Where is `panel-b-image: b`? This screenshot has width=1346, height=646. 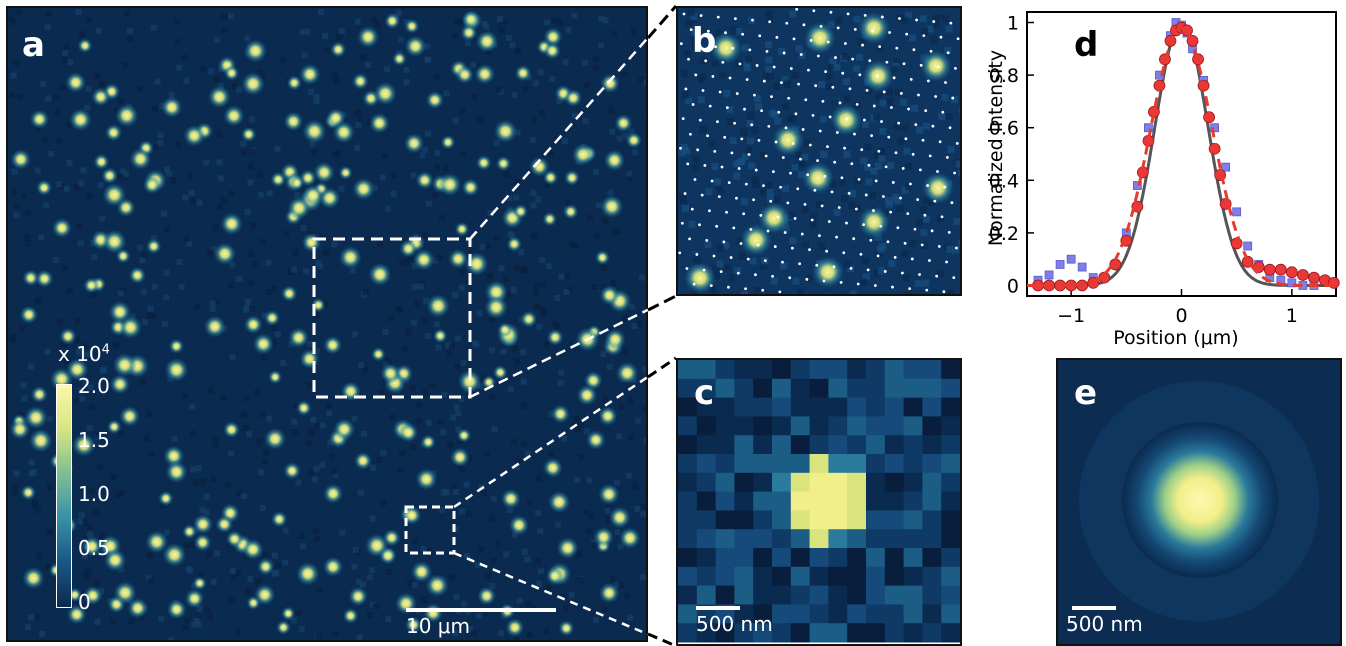 panel-b-image: b is located at coordinates (819, 151).